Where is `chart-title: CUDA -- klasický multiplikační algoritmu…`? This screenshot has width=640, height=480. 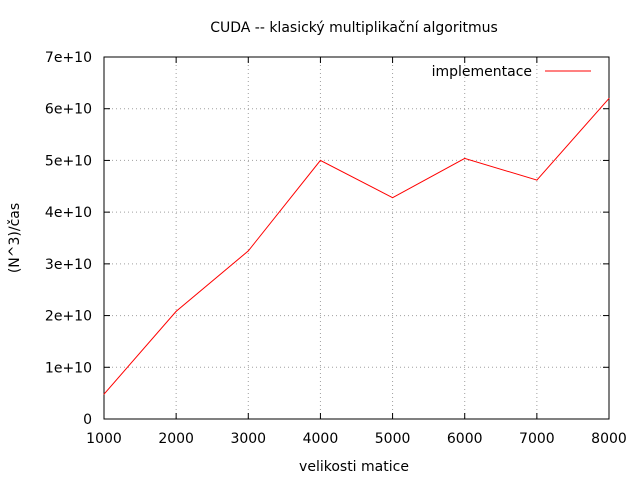 chart-title: CUDA -- klasický multiplikační algoritmu… is located at coordinates (354, 28).